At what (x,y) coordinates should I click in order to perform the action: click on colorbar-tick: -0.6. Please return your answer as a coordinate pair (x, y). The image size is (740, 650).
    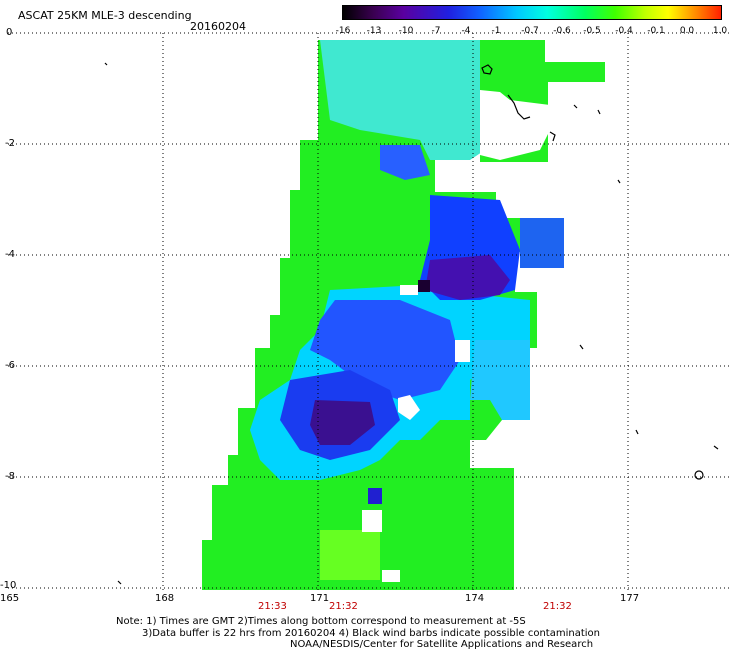
    Looking at the image, I should click on (562, 31).